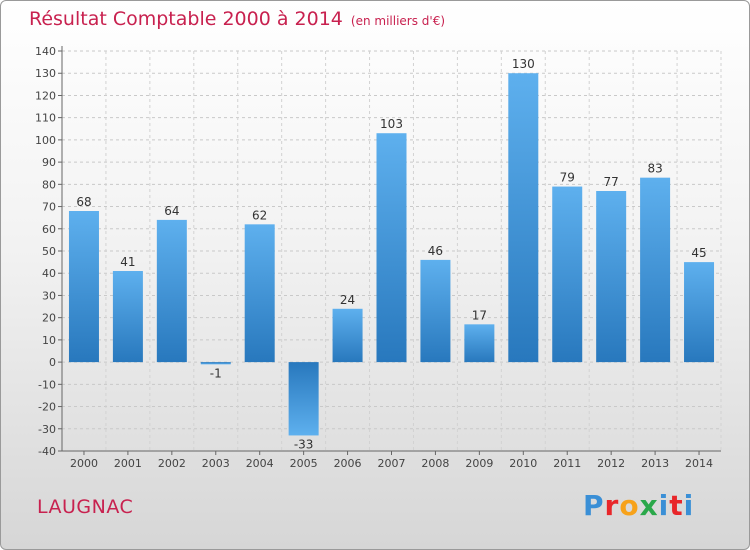 The height and width of the screenshot is (550, 750). Describe the element at coordinates (49, 318) in the screenshot. I see `y-tick-label: 20` at that location.